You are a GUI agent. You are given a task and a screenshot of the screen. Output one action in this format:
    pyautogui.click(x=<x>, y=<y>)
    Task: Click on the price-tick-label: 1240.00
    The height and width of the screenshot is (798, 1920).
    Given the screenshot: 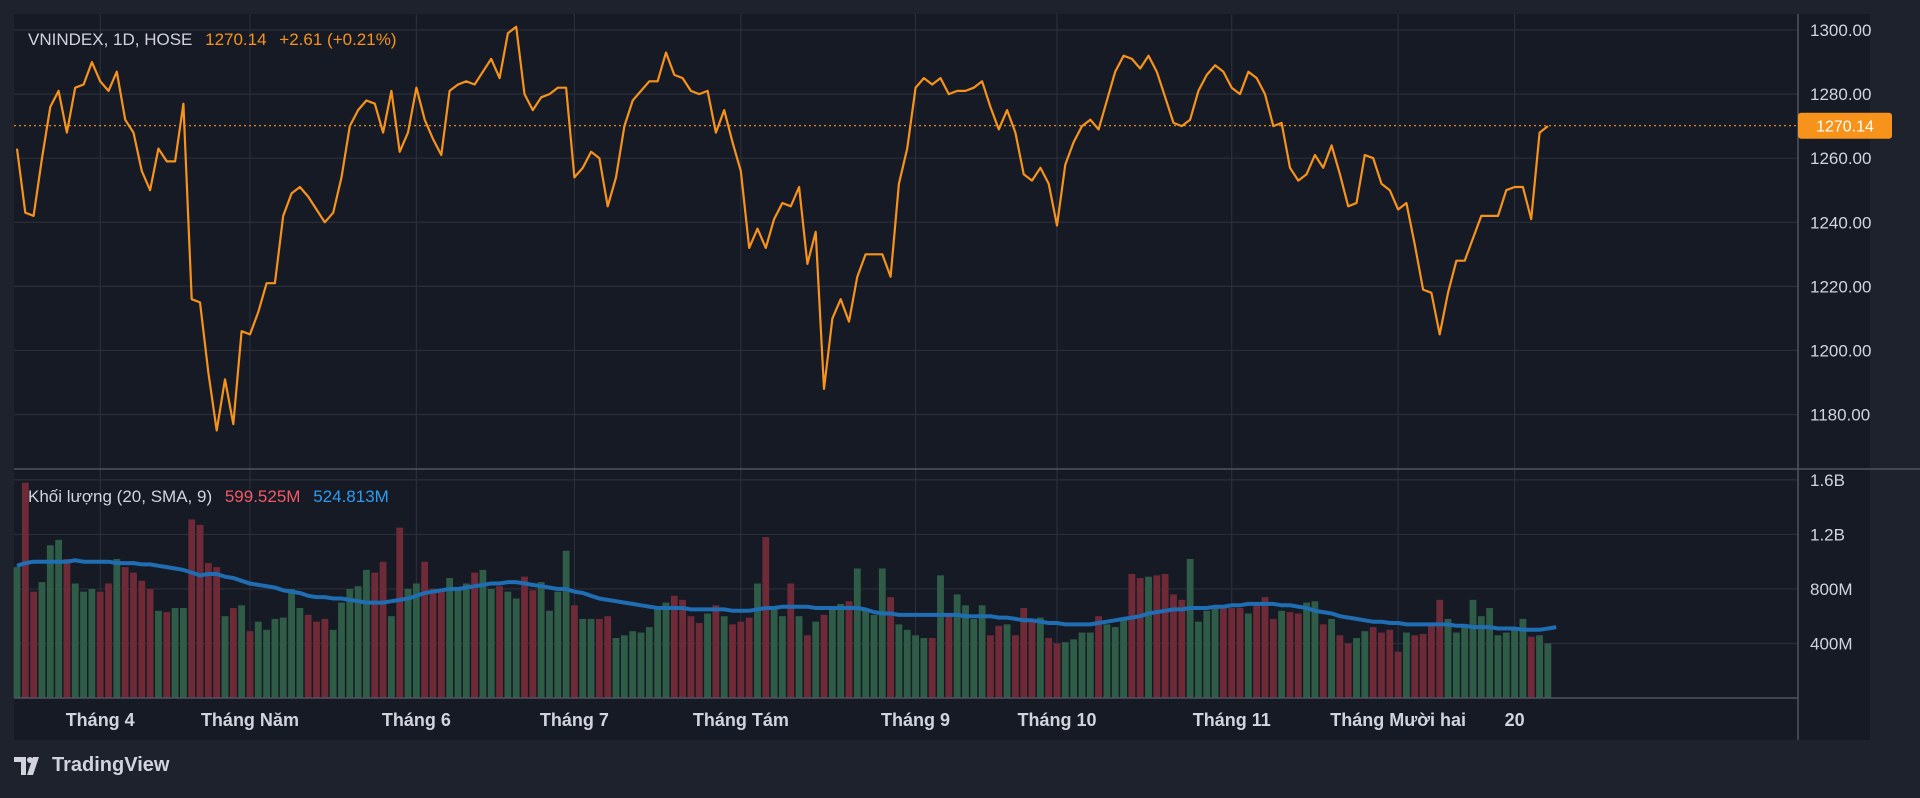 What is the action you would take?
    pyautogui.click(x=1840, y=222)
    